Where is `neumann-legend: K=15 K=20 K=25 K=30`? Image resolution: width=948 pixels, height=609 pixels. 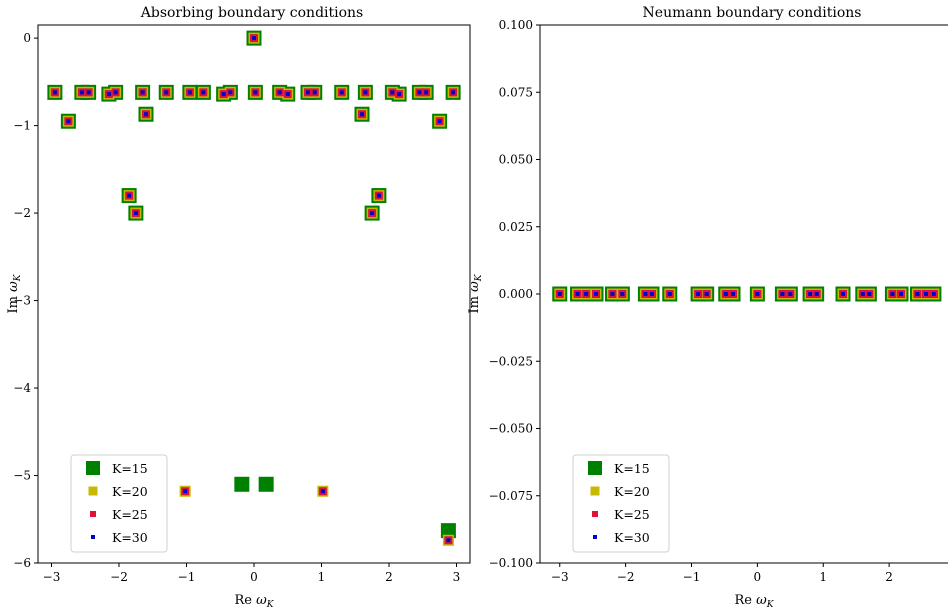 neumann-legend: K=15 K=20 K=25 K=30 is located at coordinates (621, 503).